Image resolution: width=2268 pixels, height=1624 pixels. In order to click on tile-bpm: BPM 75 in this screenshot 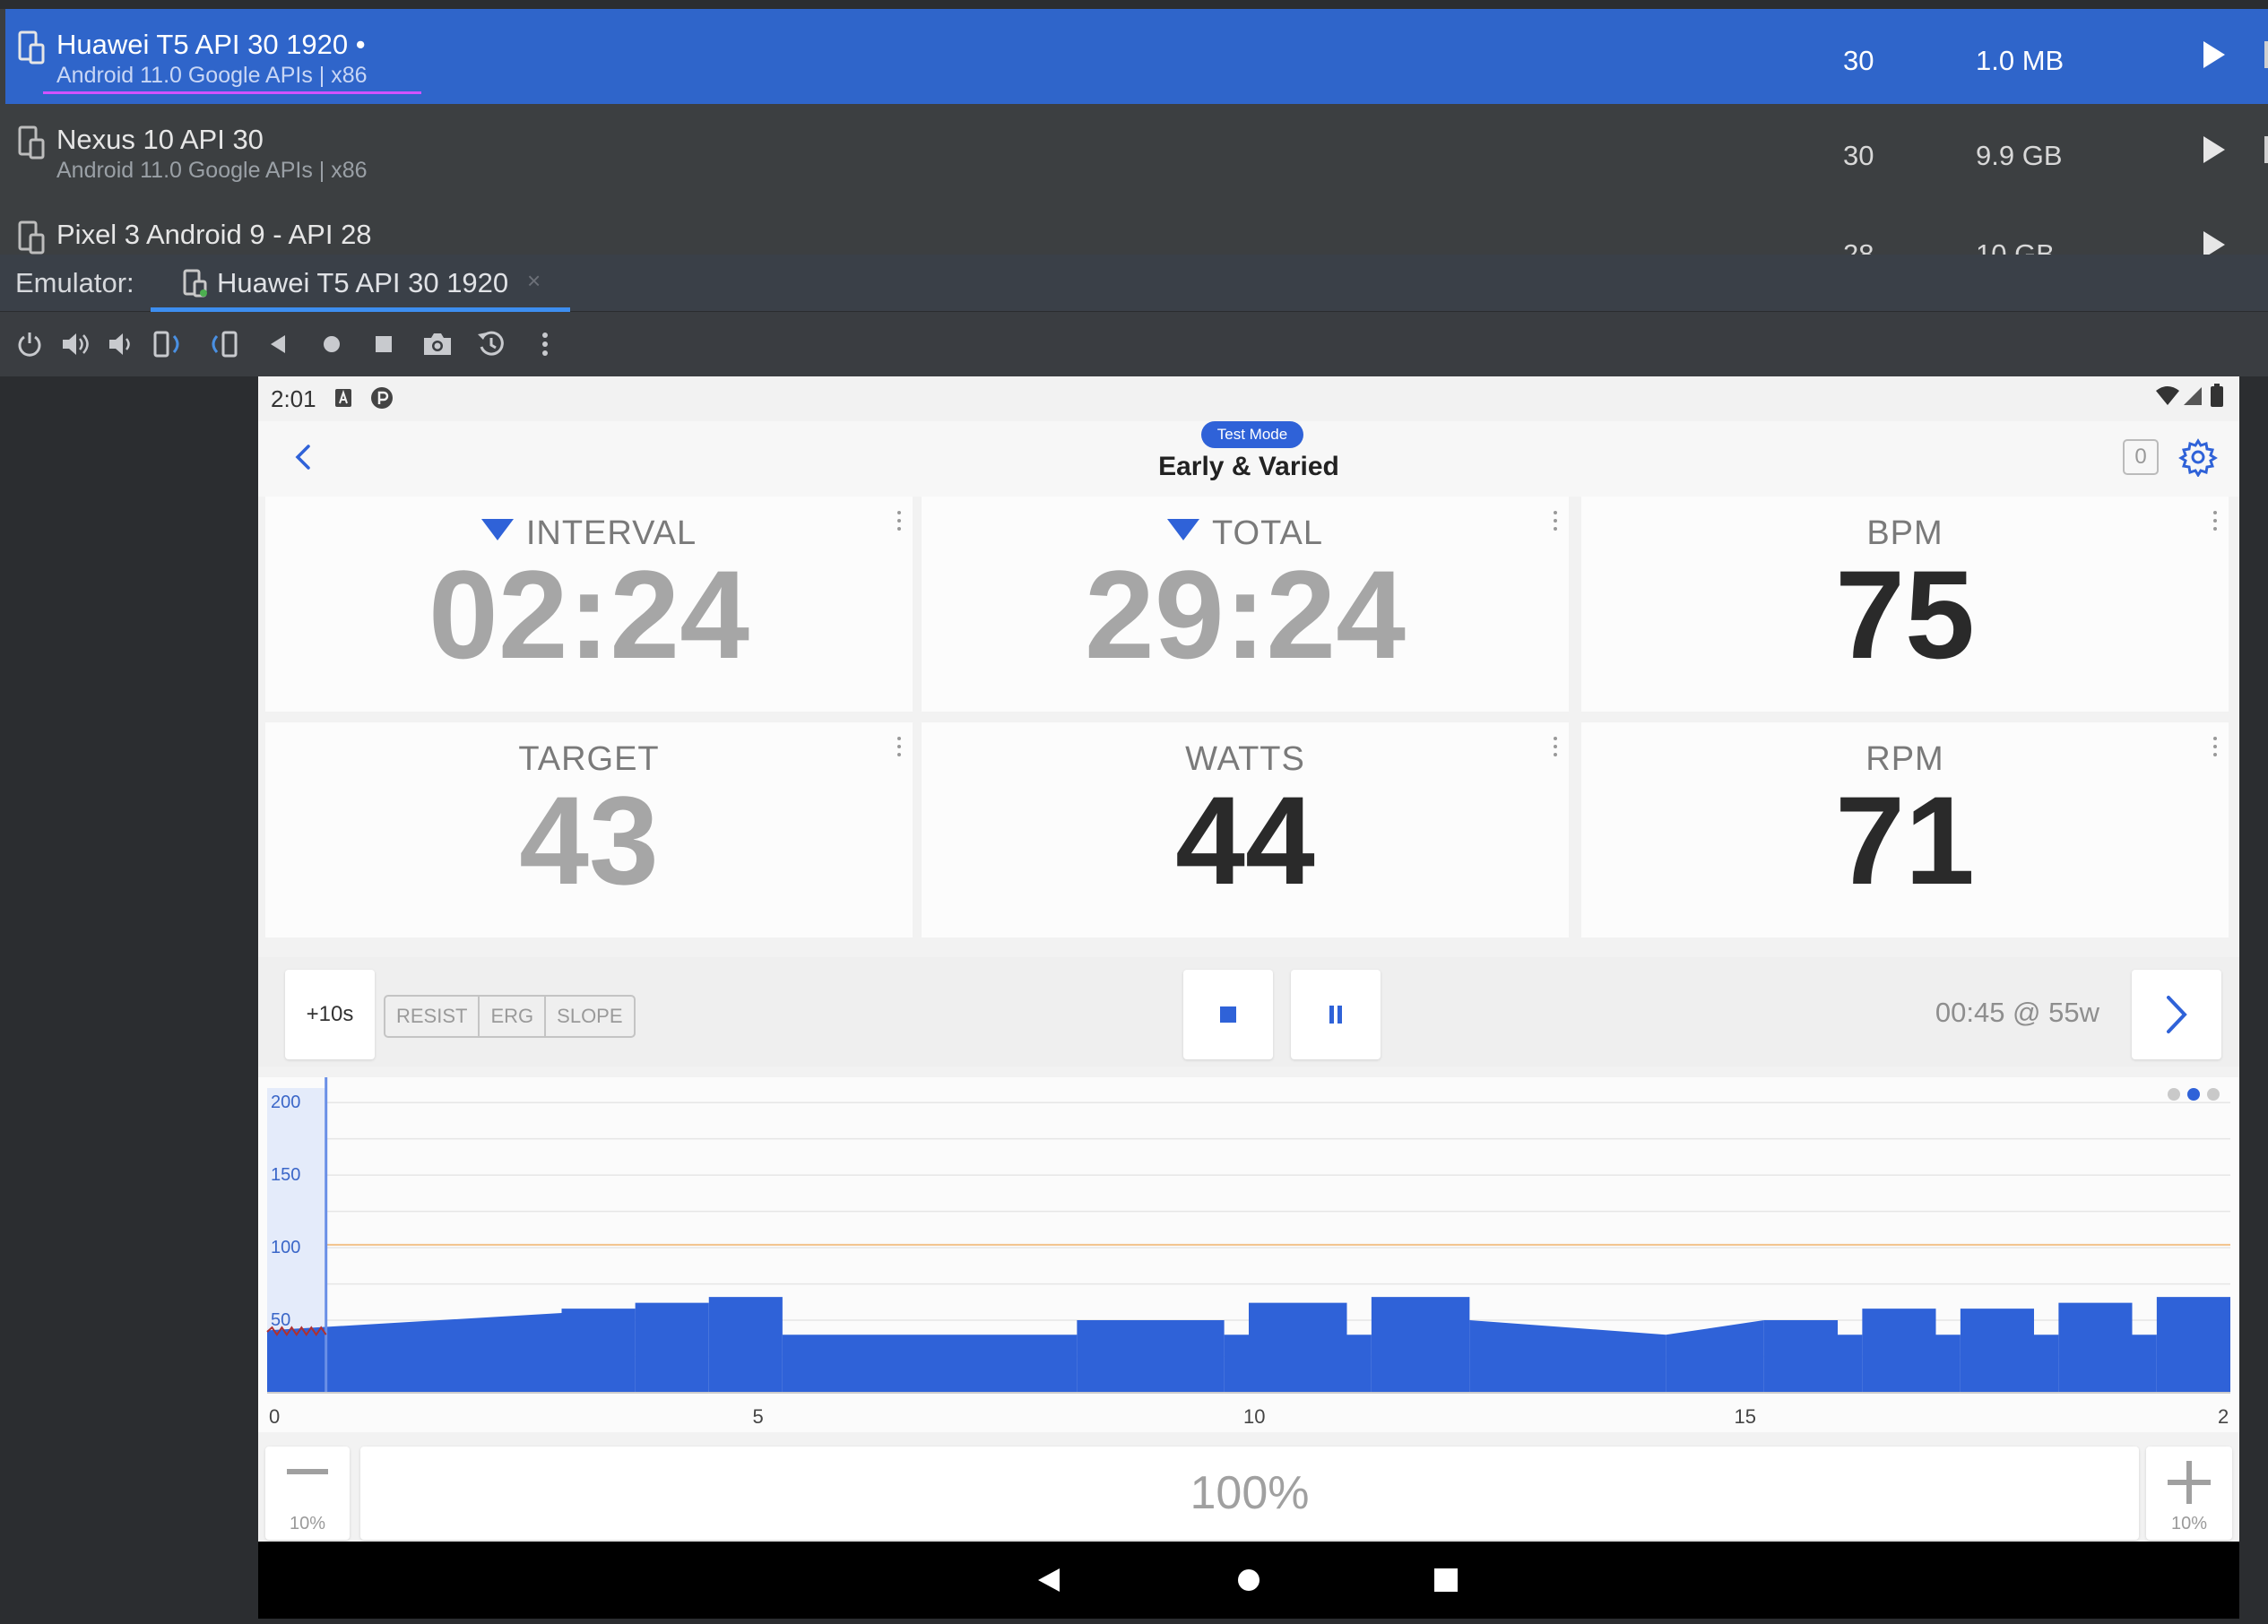, I will do `click(1905, 604)`.